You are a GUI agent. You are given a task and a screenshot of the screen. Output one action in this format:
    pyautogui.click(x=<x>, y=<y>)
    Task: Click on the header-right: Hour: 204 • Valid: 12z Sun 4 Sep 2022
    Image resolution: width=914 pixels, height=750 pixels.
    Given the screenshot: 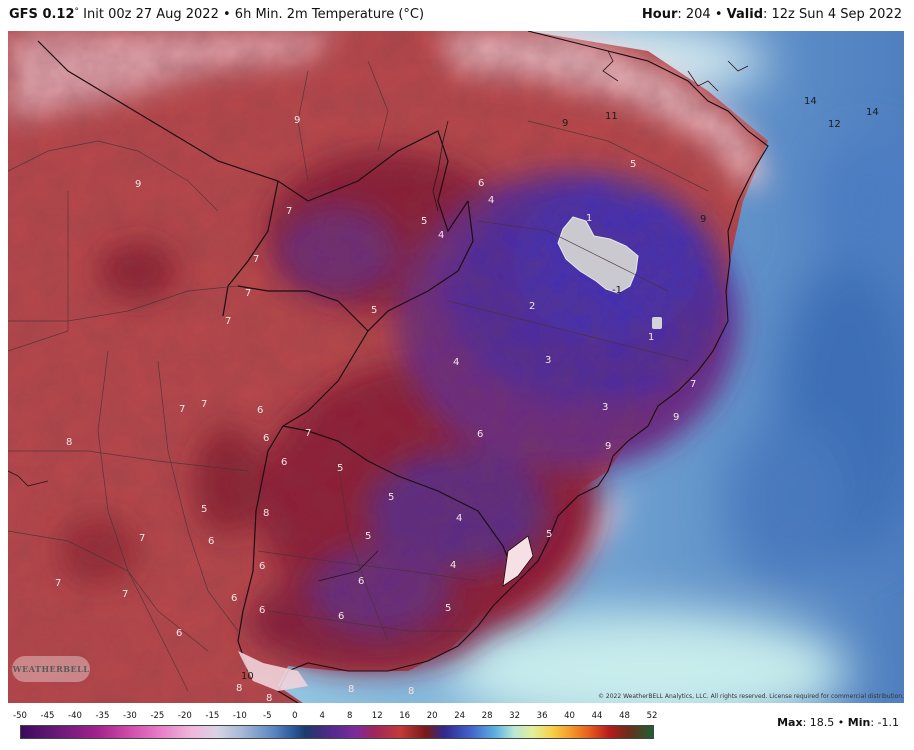 What is the action you would take?
    pyautogui.click(x=772, y=15)
    